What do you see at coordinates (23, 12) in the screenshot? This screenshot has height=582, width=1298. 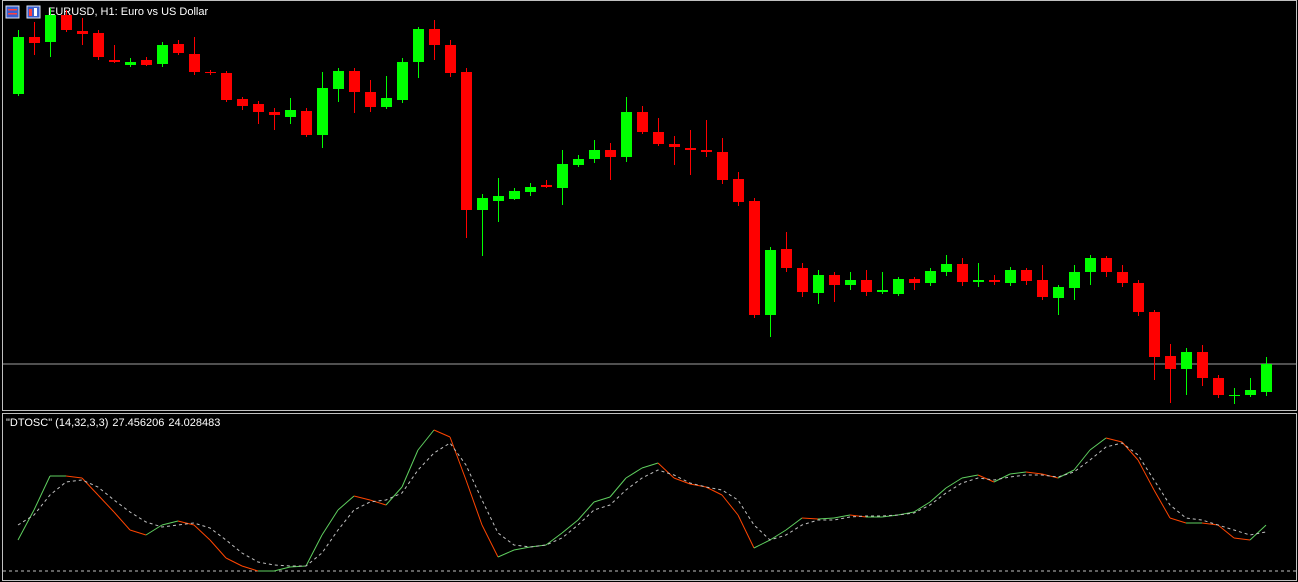 I see `toolbar-icons` at bounding box center [23, 12].